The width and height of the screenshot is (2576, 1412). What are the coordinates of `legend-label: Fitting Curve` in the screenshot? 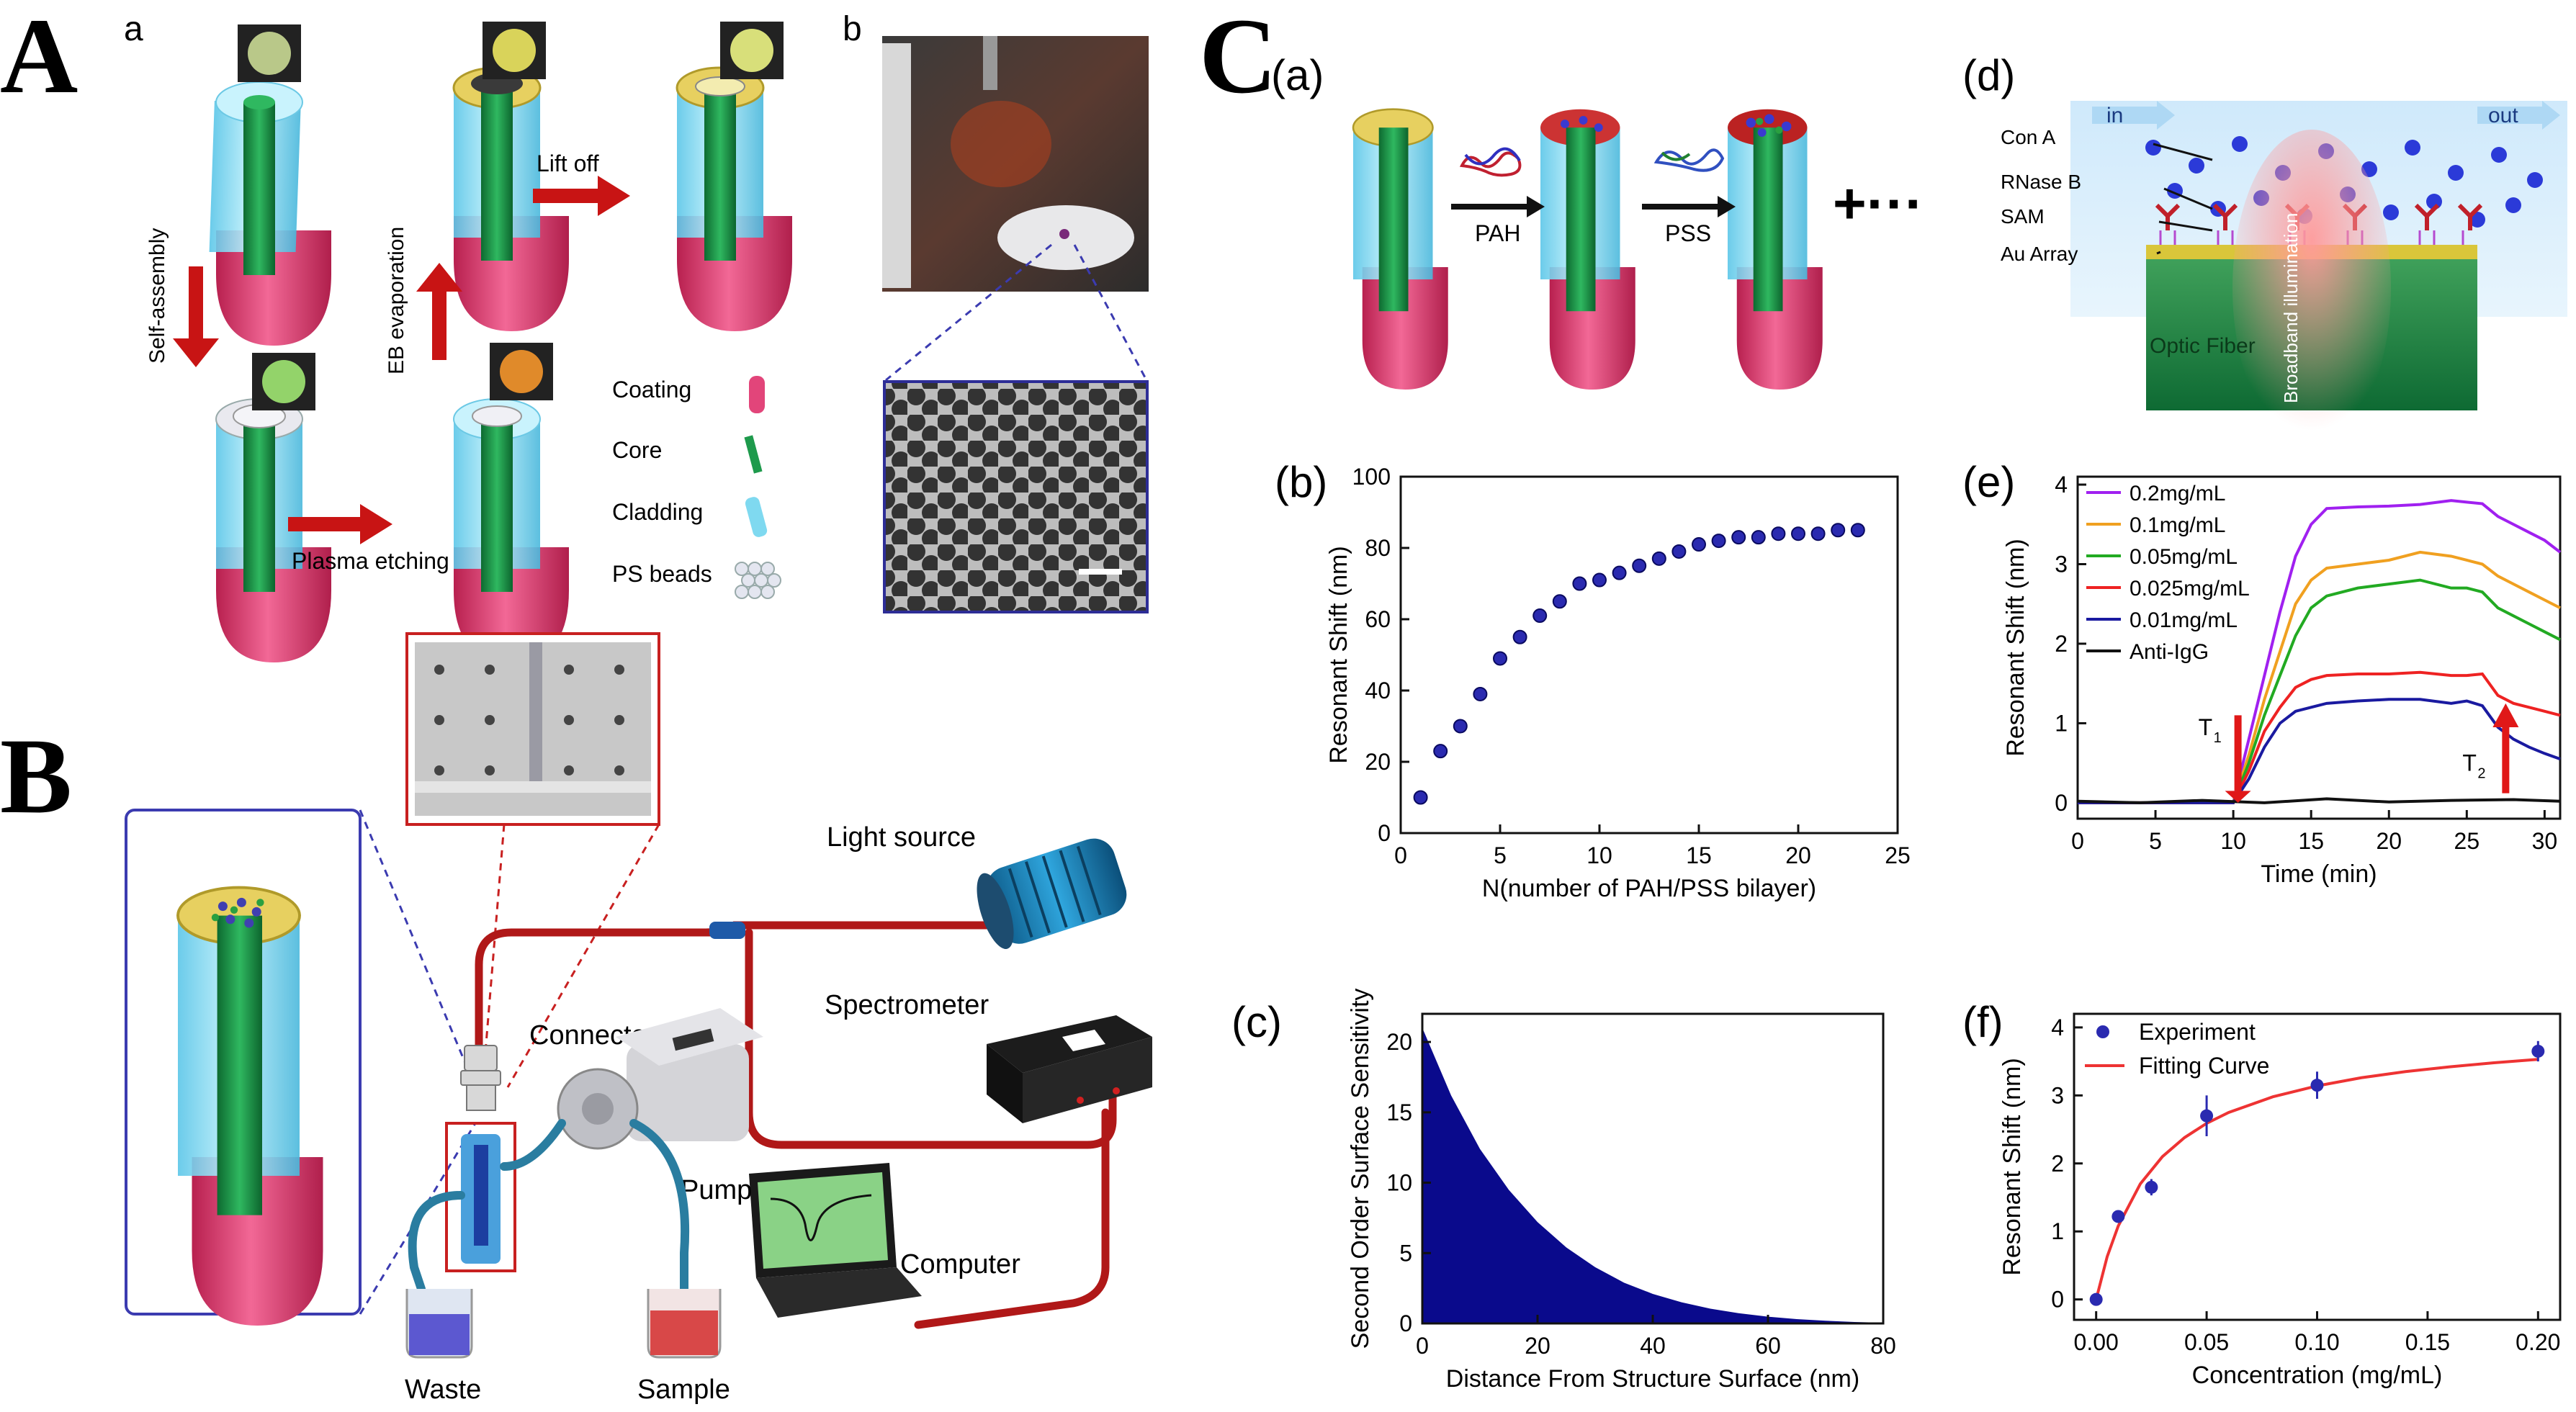 It's located at (2204, 1066).